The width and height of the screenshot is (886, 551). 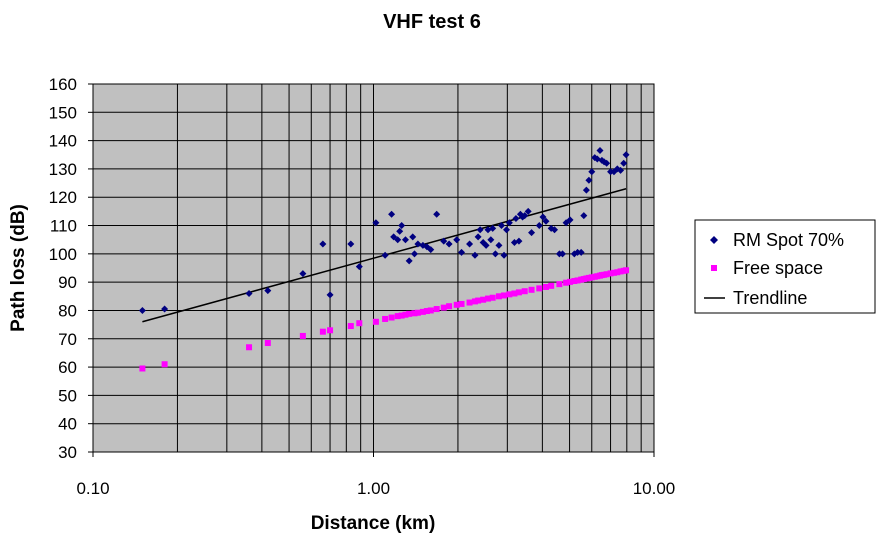 What do you see at coordinates (788, 240) in the screenshot?
I see `legend-label: RM Spot 70%` at bounding box center [788, 240].